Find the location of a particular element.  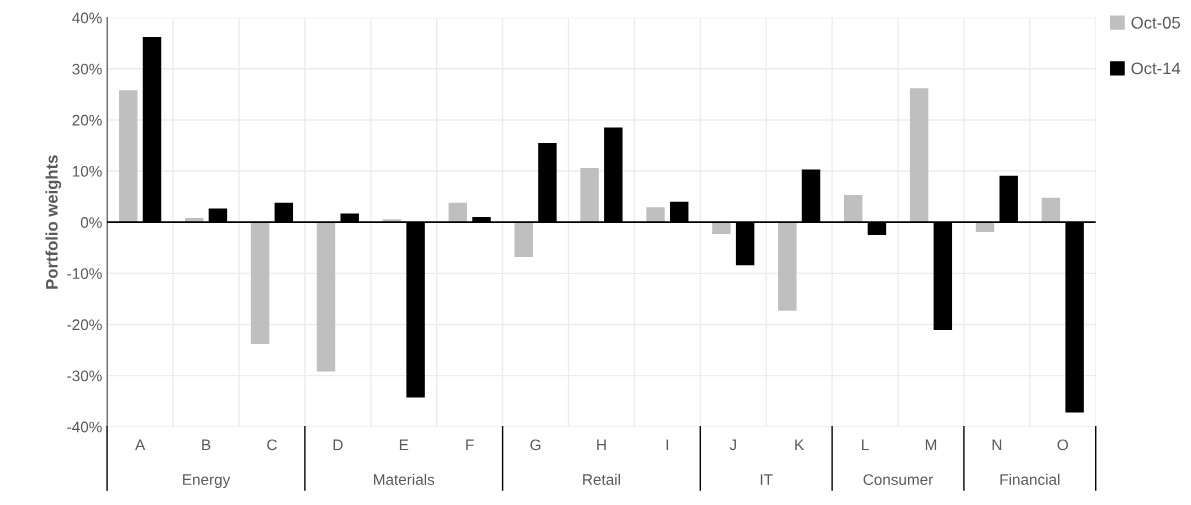

y-axis-title: Portfolio weights is located at coordinates (53, 222).